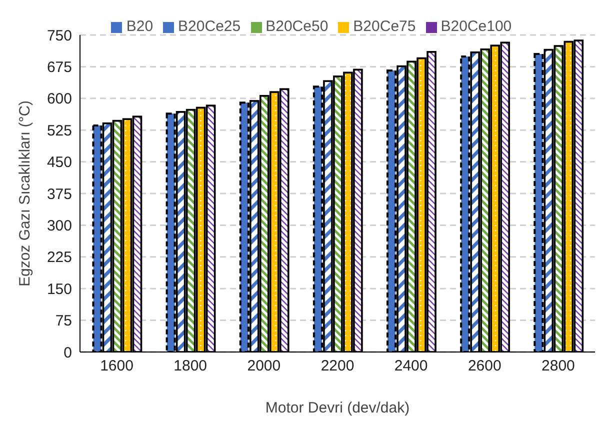  I want to click on legend-label: B20Ce100, so click(476, 26).